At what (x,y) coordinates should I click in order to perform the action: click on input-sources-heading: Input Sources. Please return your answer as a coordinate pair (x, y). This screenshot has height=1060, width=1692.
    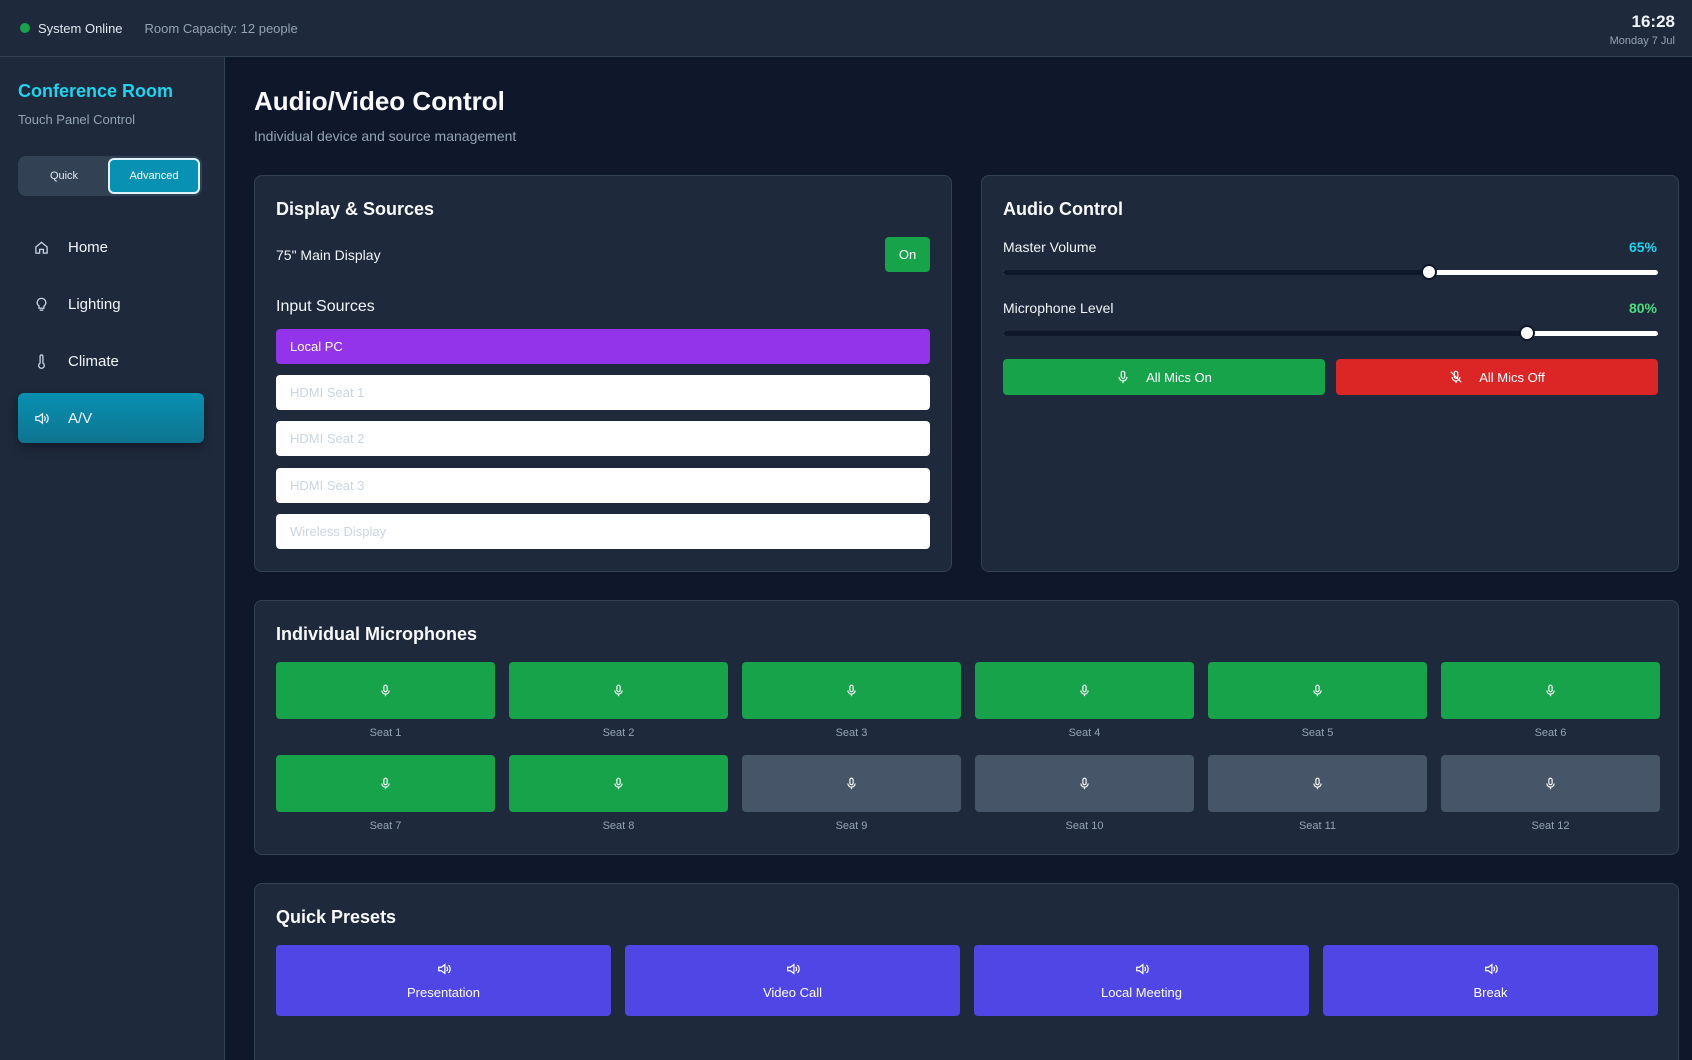
    Looking at the image, I should click on (325, 306).